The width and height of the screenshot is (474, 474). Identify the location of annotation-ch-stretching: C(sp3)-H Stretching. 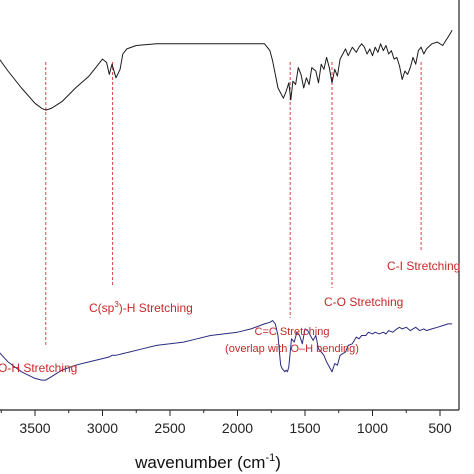
(141, 307).